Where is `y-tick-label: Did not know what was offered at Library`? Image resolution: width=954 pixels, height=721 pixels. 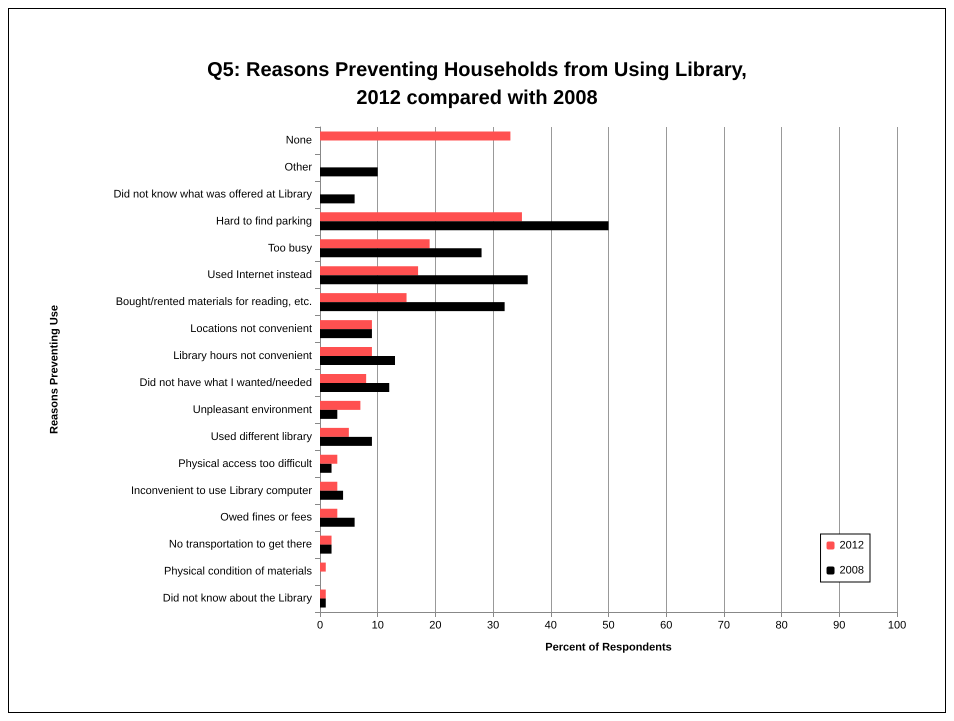 y-tick-label: Did not know what was offered at Library is located at coordinates (212, 194).